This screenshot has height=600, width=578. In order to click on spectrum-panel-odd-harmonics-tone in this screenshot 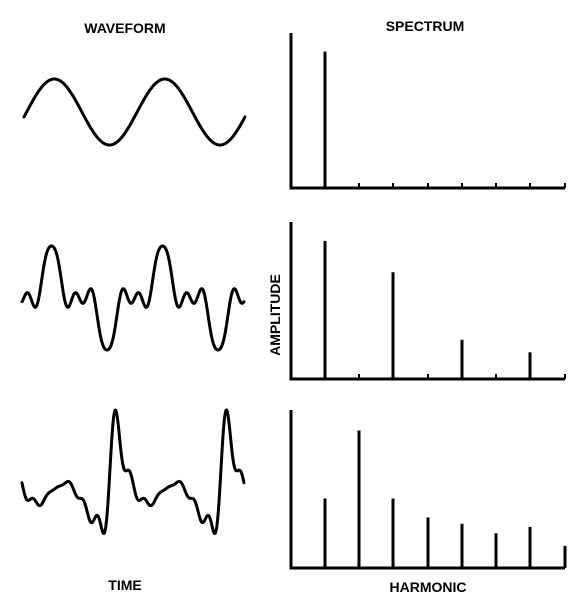, I will do `click(427, 301)`.